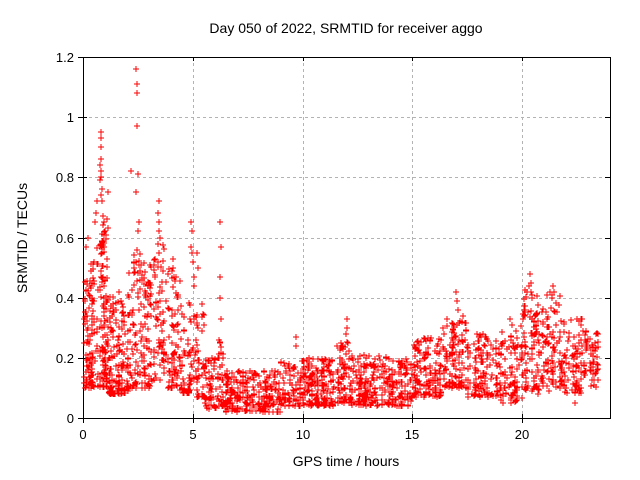 The width and height of the screenshot is (640, 480). I want to click on x-tick-label: 20, so click(522, 434).